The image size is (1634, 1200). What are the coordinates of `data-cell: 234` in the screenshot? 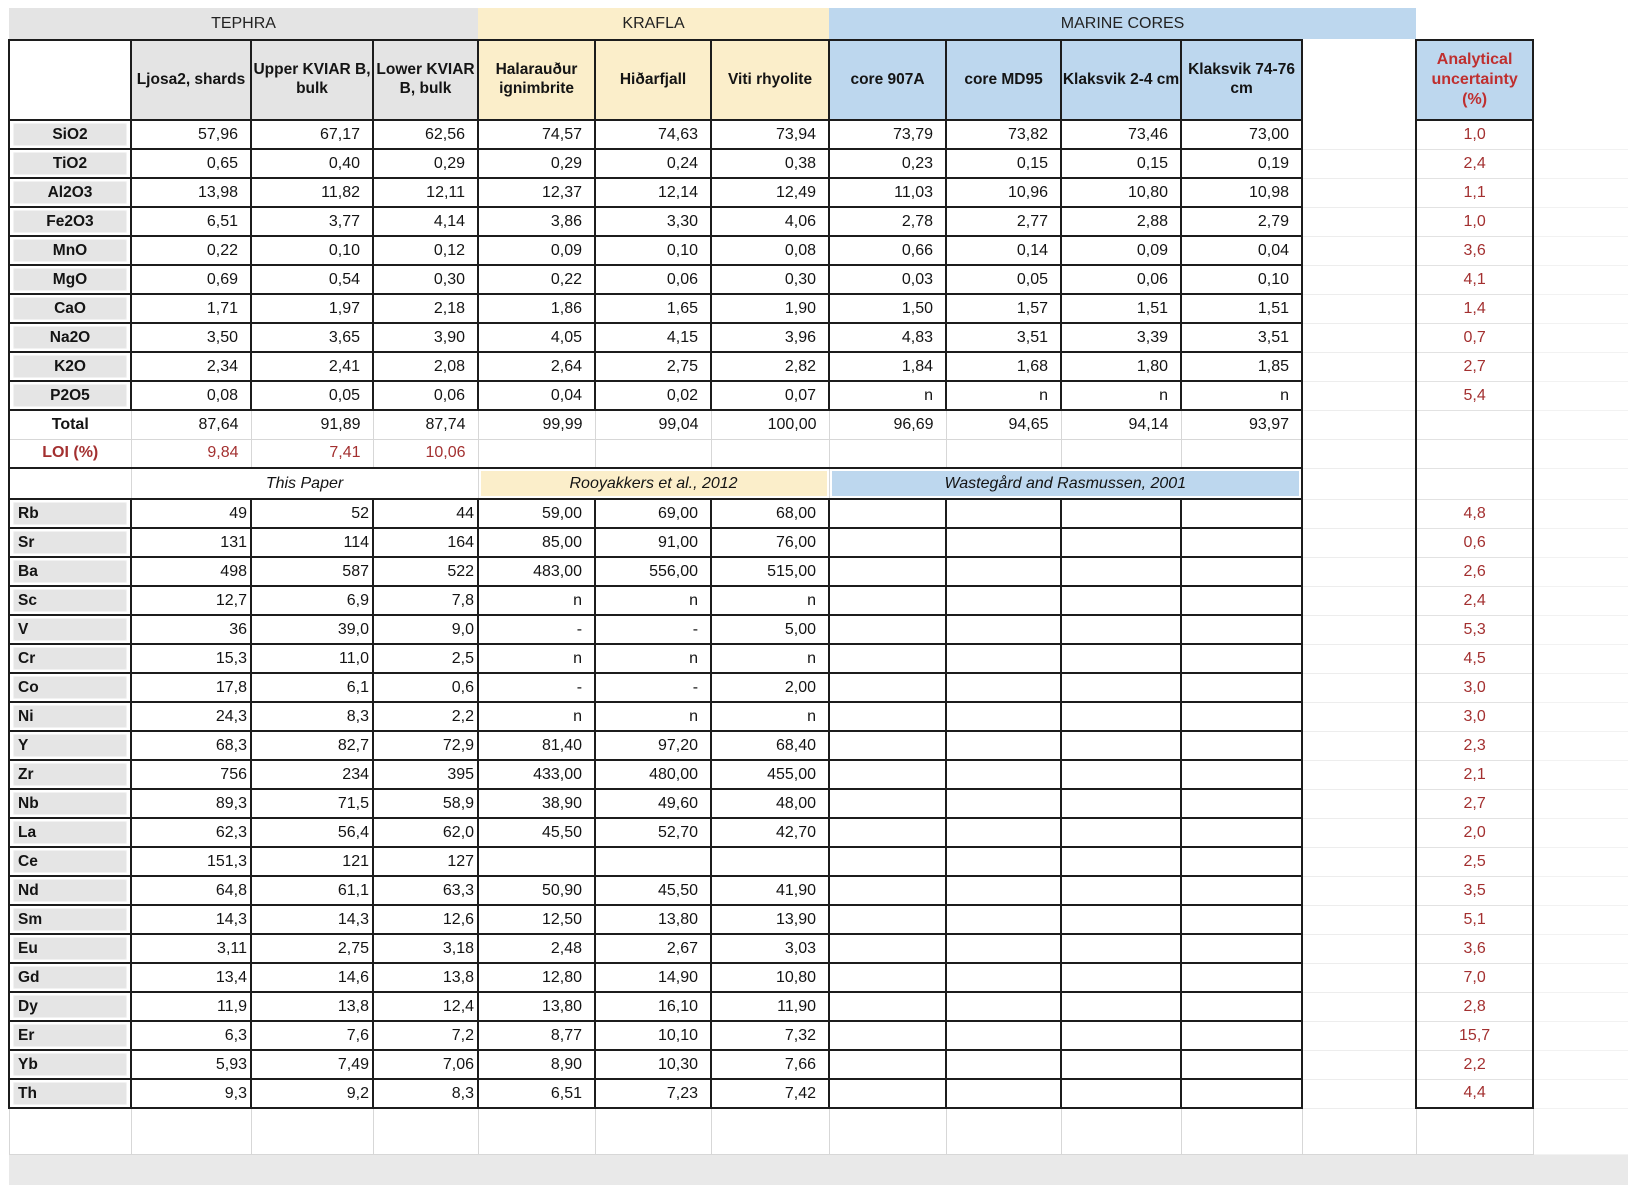 It's located at (312, 774).